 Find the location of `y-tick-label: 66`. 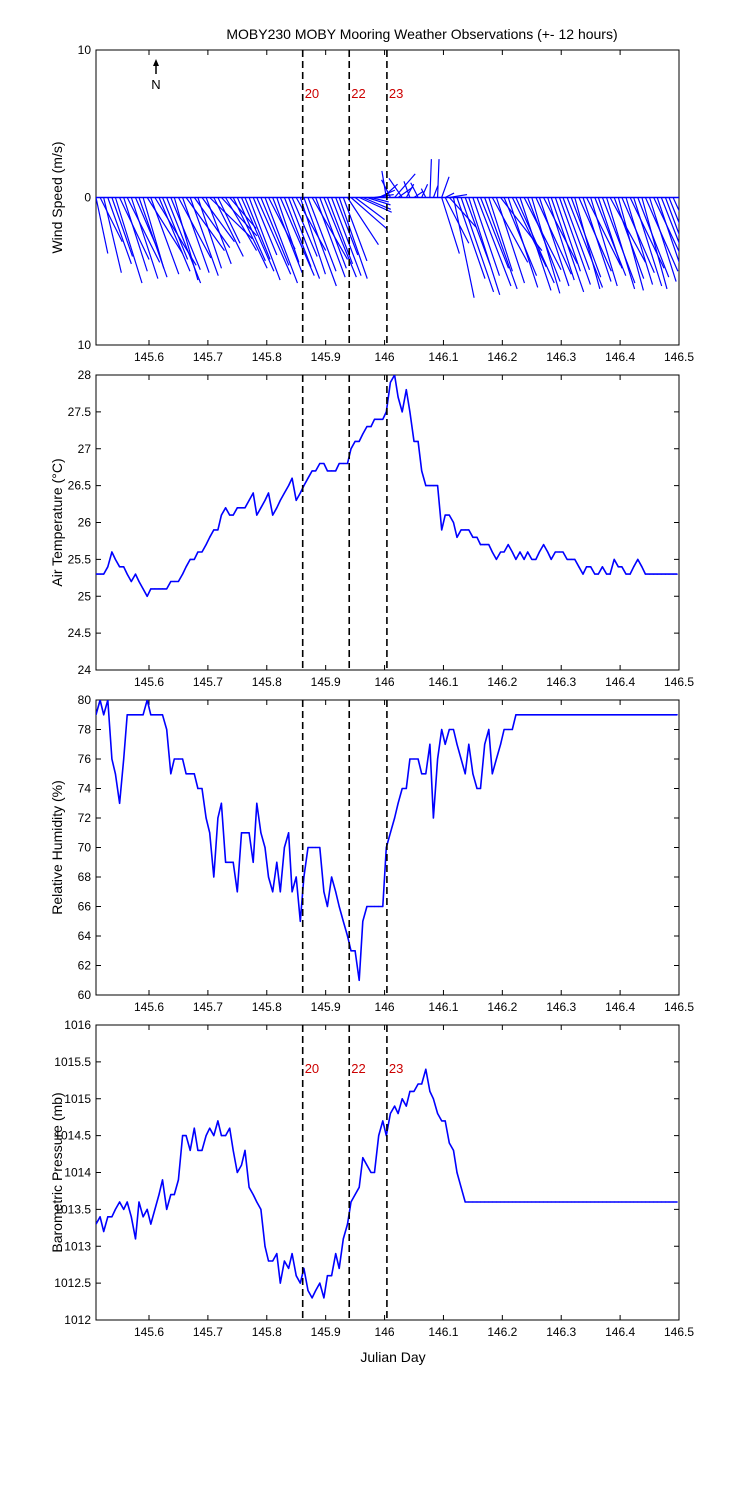

y-tick-label: 66 is located at coordinates (85, 907).